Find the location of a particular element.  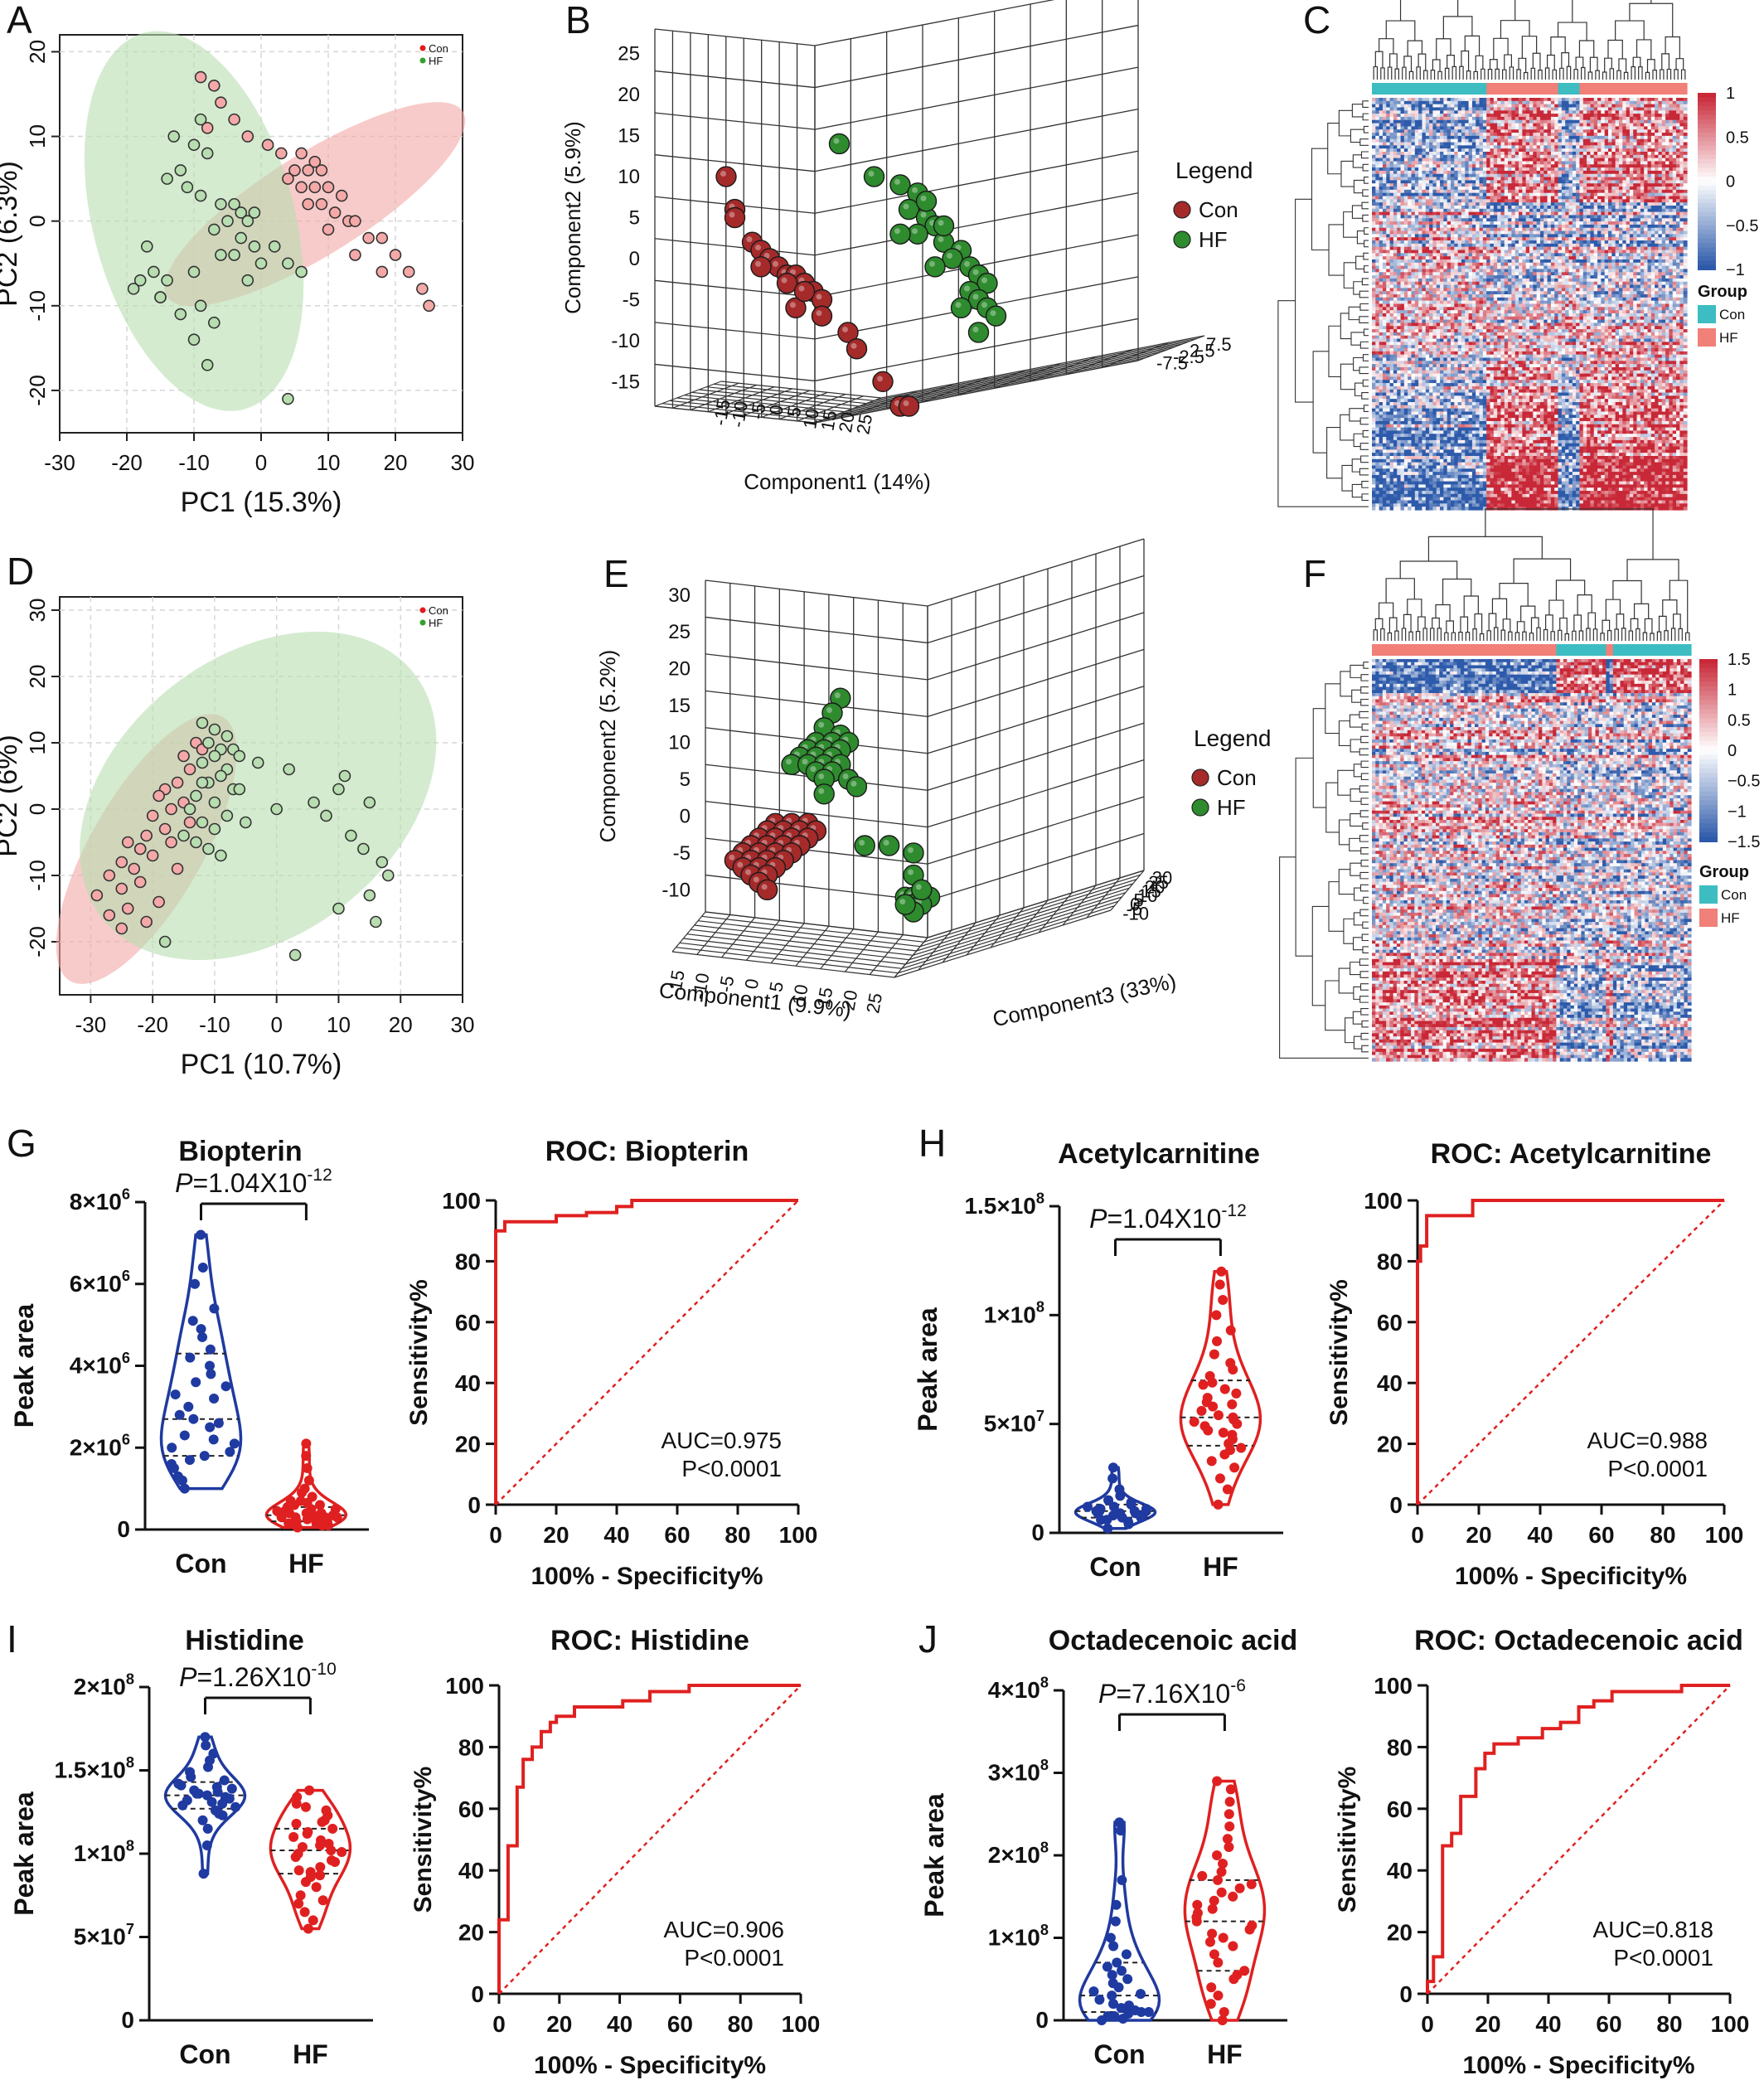

floor-grid-line is located at coordinates (787, 943).